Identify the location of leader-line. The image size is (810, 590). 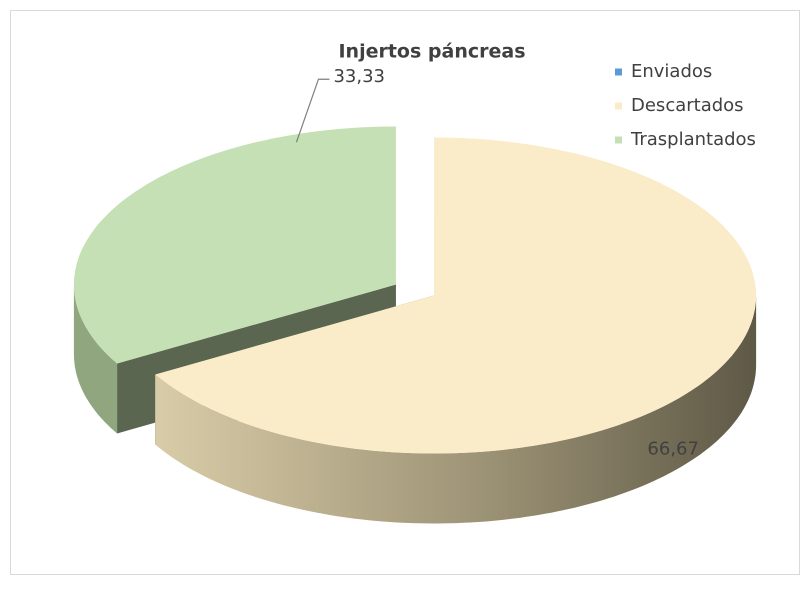
(312, 110).